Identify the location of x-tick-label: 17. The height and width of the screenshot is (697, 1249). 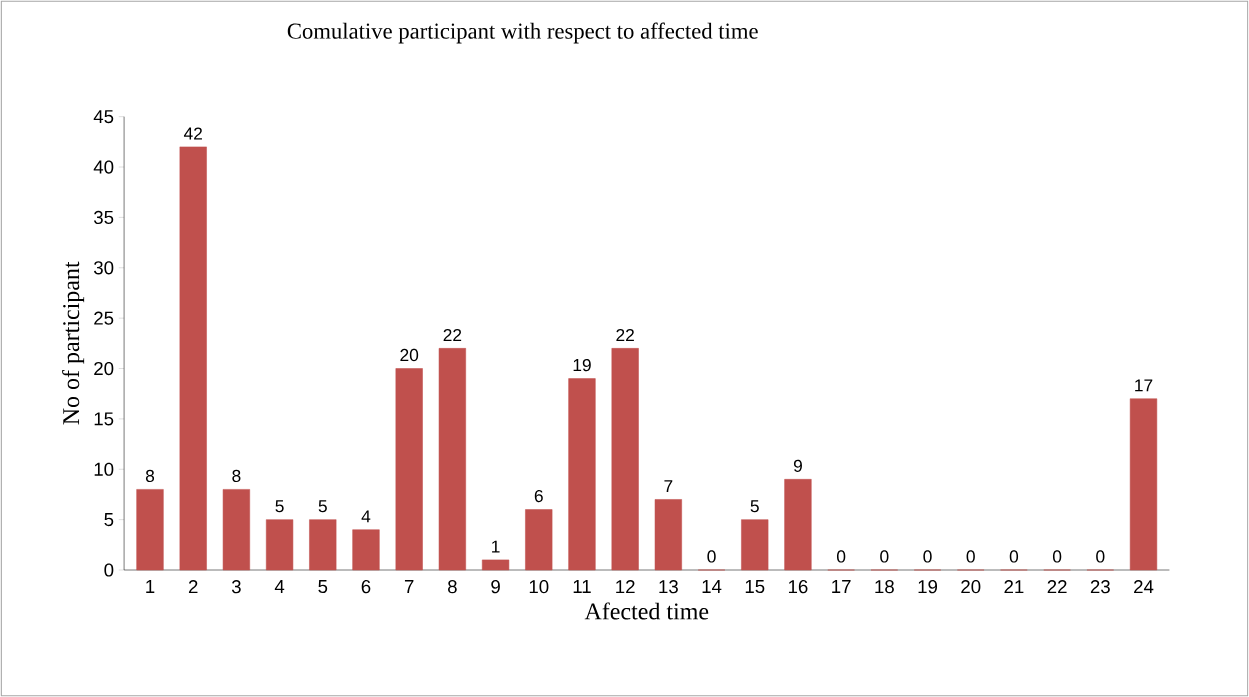
(841, 586).